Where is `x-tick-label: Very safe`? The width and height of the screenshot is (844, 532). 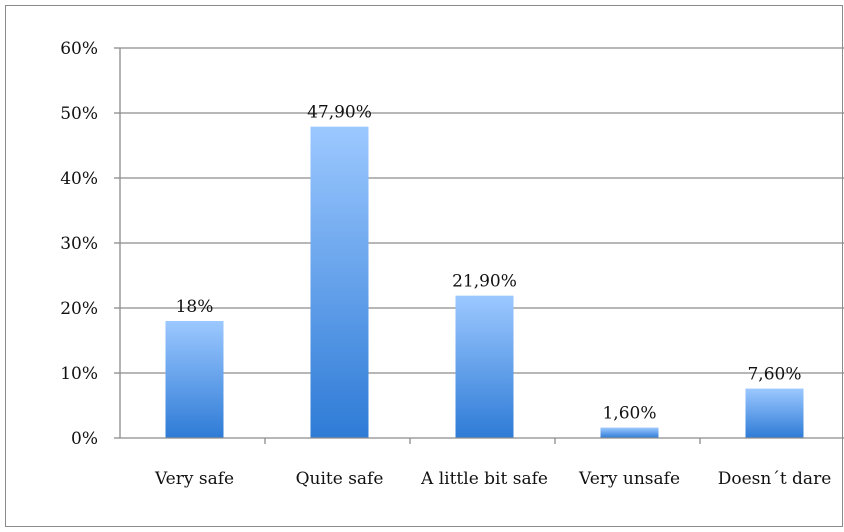
x-tick-label: Very safe is located at coordinates (194, 479).